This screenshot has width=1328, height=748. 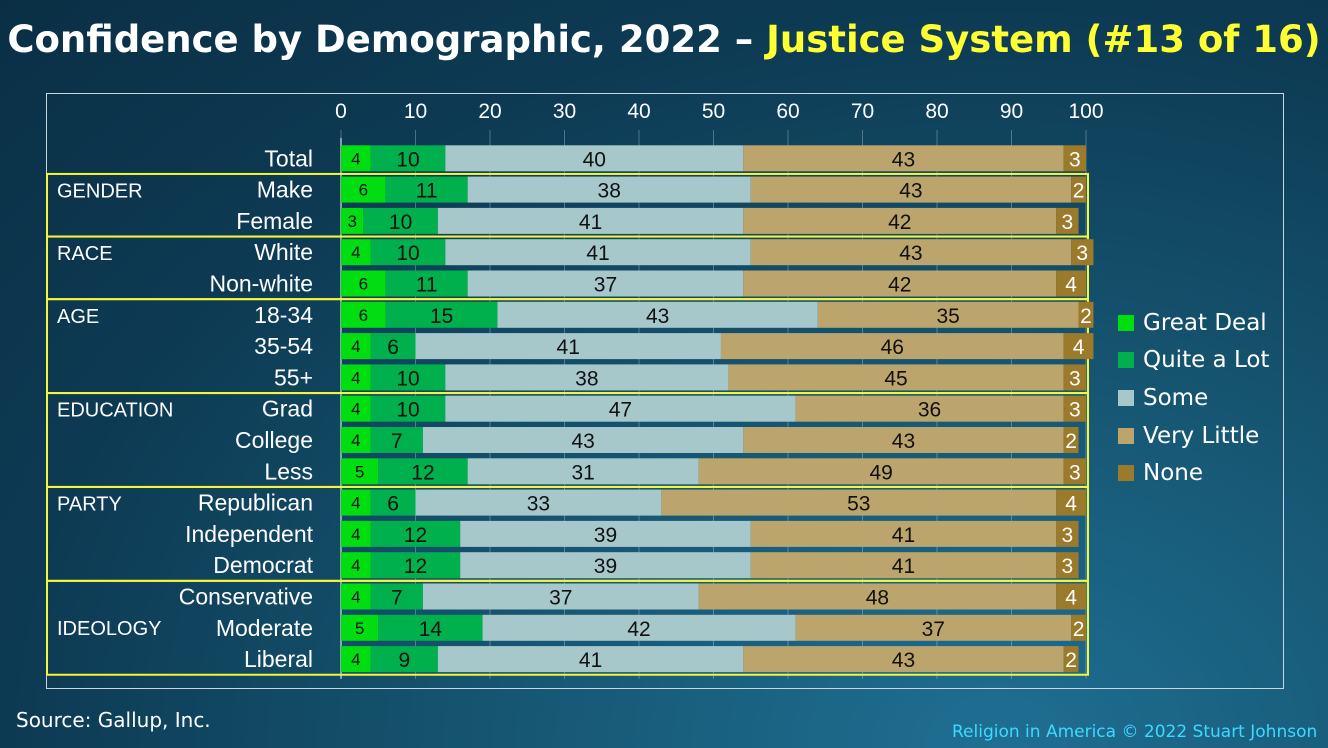 I want to click on bar-value-label: 37, so click(x=560, y=598).